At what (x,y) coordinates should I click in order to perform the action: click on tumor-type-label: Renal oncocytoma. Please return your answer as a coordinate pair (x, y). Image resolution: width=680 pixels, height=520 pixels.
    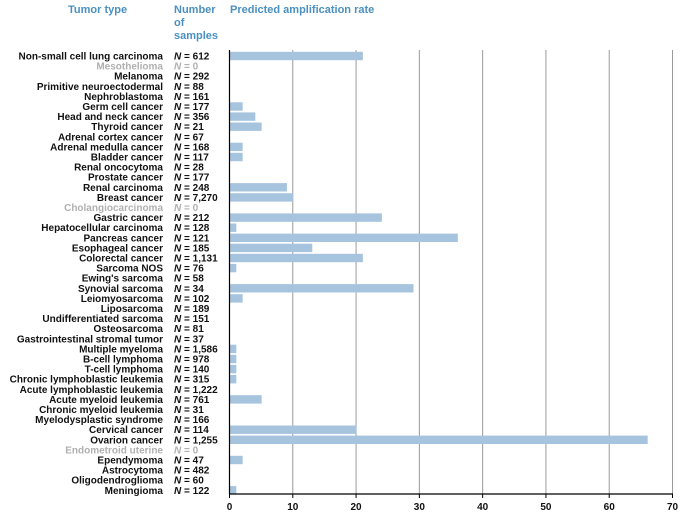
    Looking at the image, I should click on (118, 168).